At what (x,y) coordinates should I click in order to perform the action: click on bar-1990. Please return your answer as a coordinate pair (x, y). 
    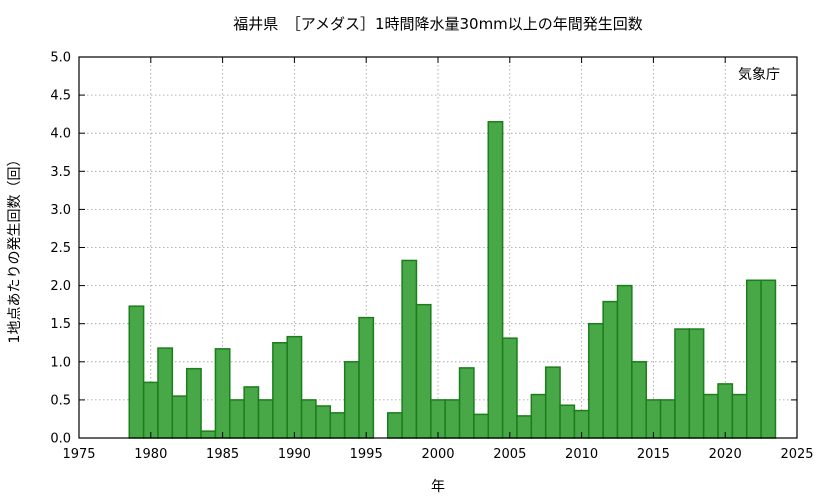
    Looking at the image, I should click on (294, 387).